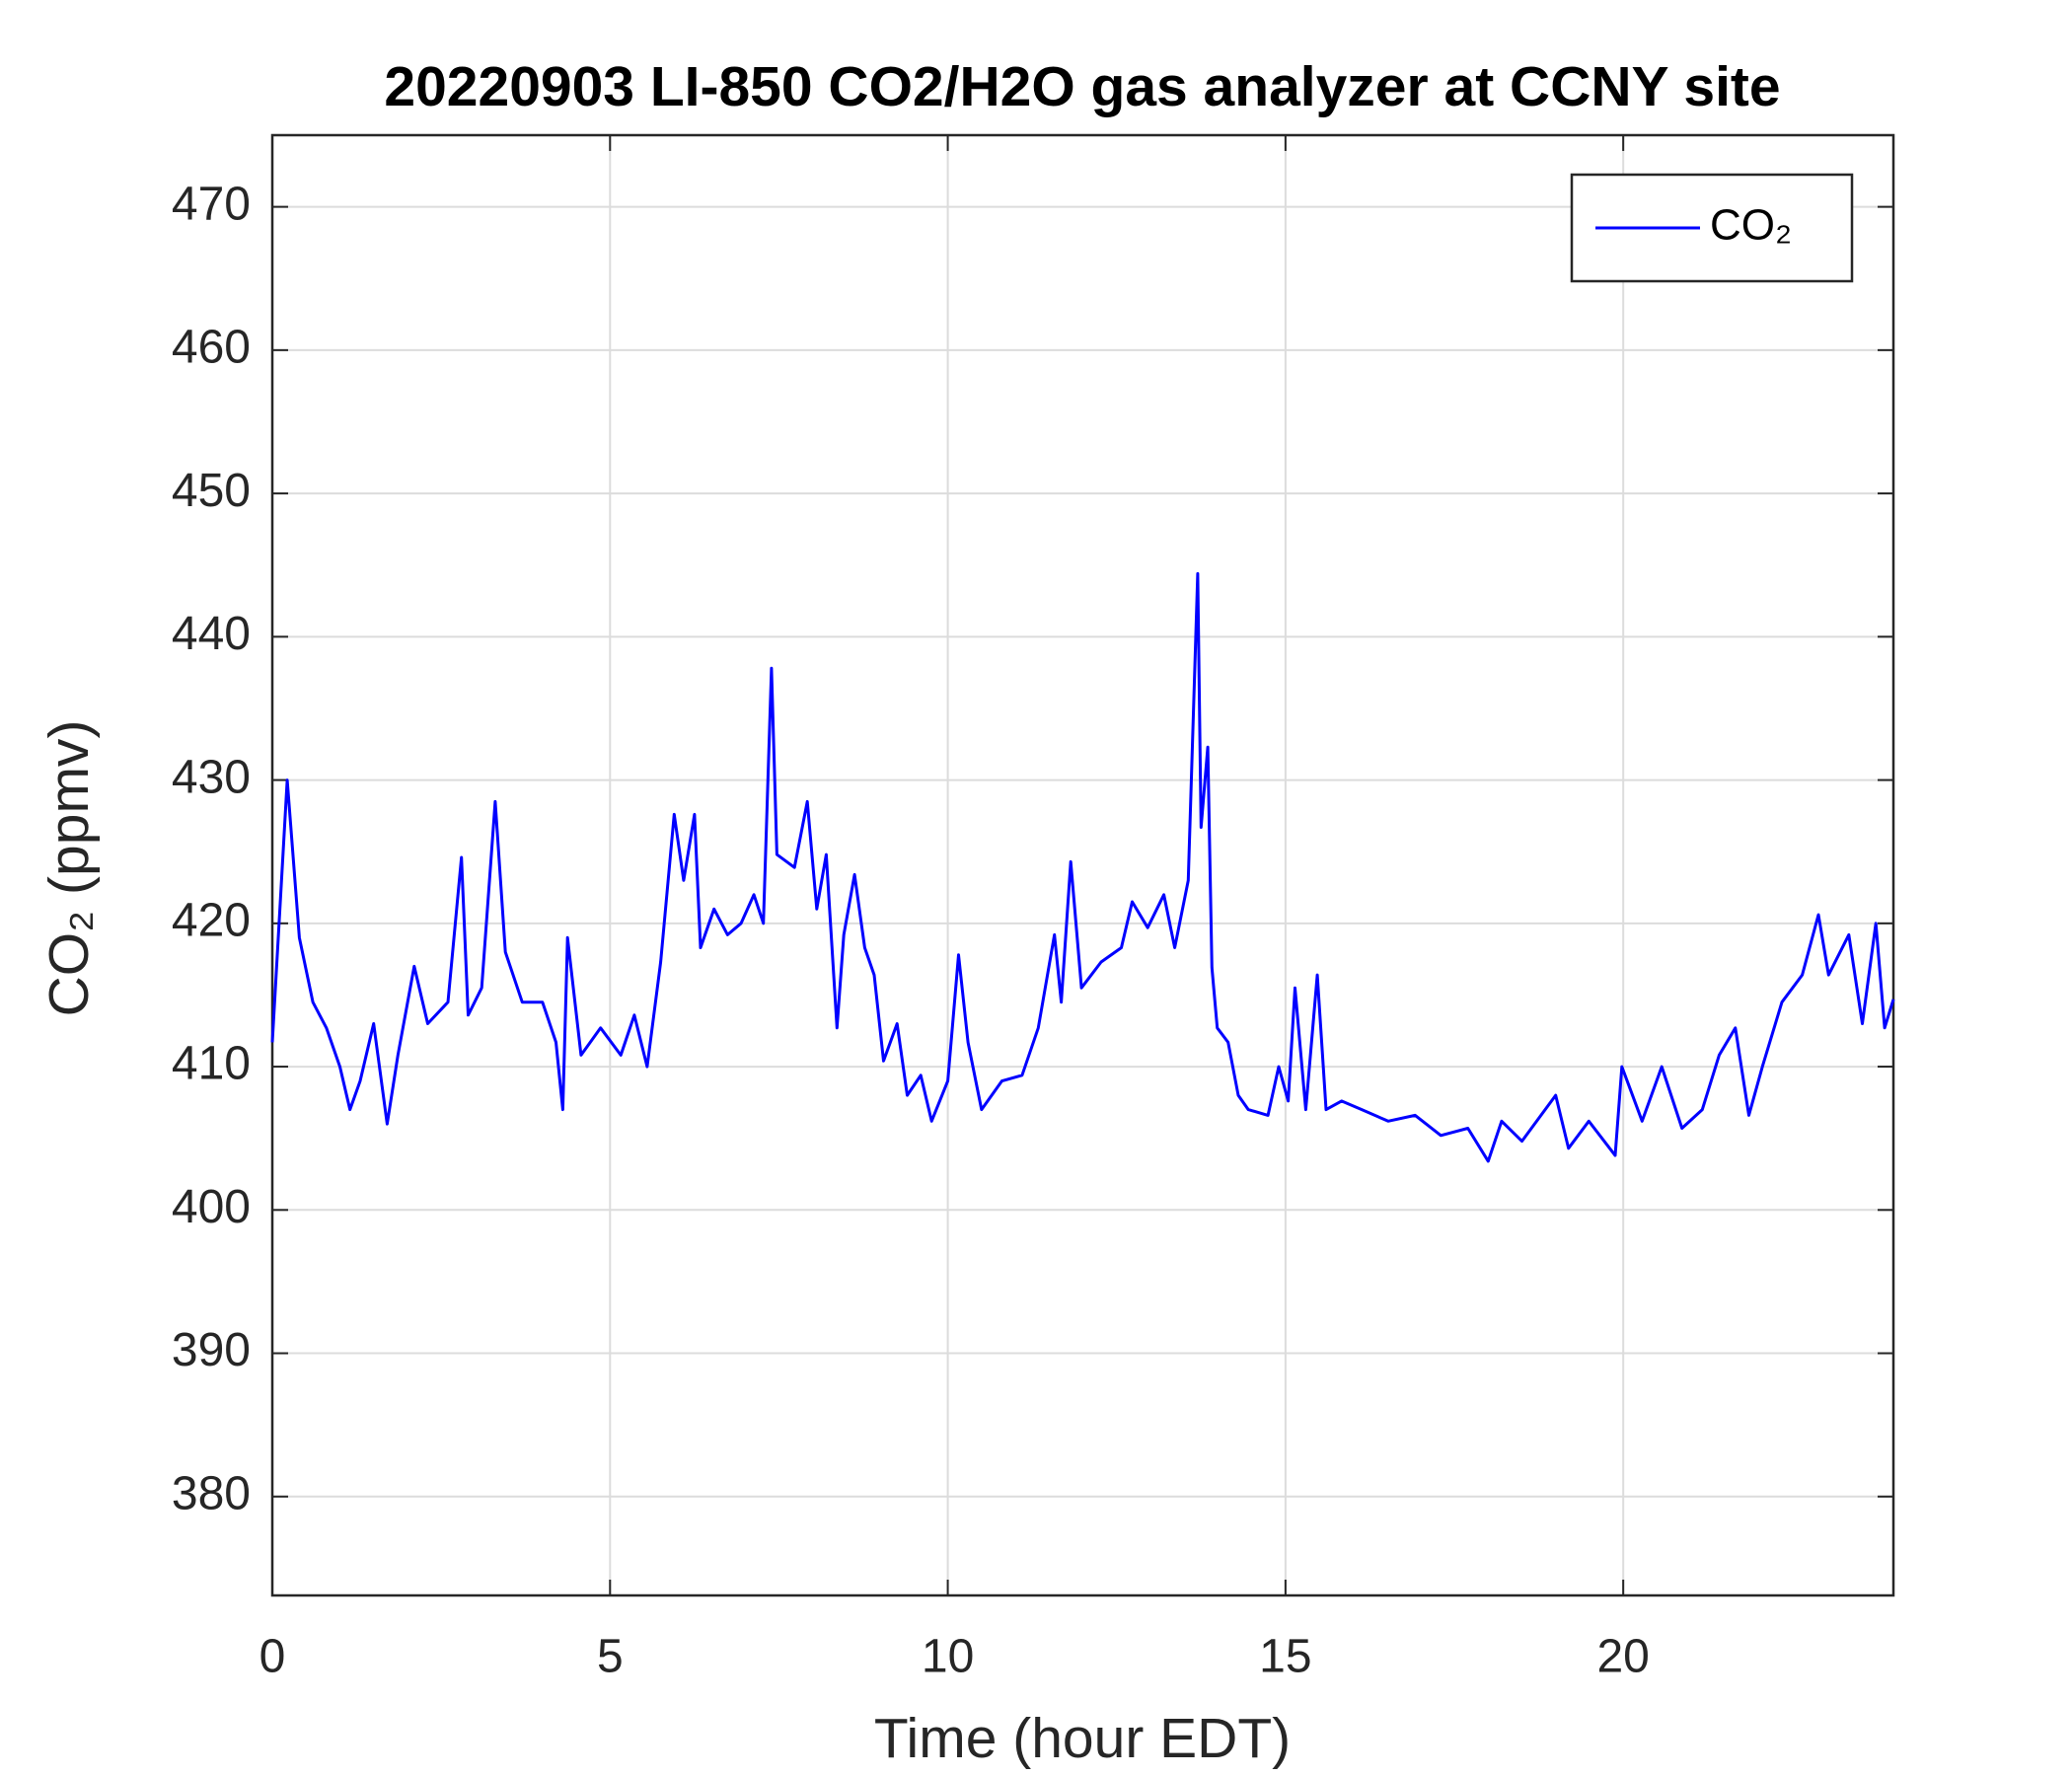 This screenshot has height=1776, width=2072. I want to click on x-tick-label: 20, so click(1623, 1657).